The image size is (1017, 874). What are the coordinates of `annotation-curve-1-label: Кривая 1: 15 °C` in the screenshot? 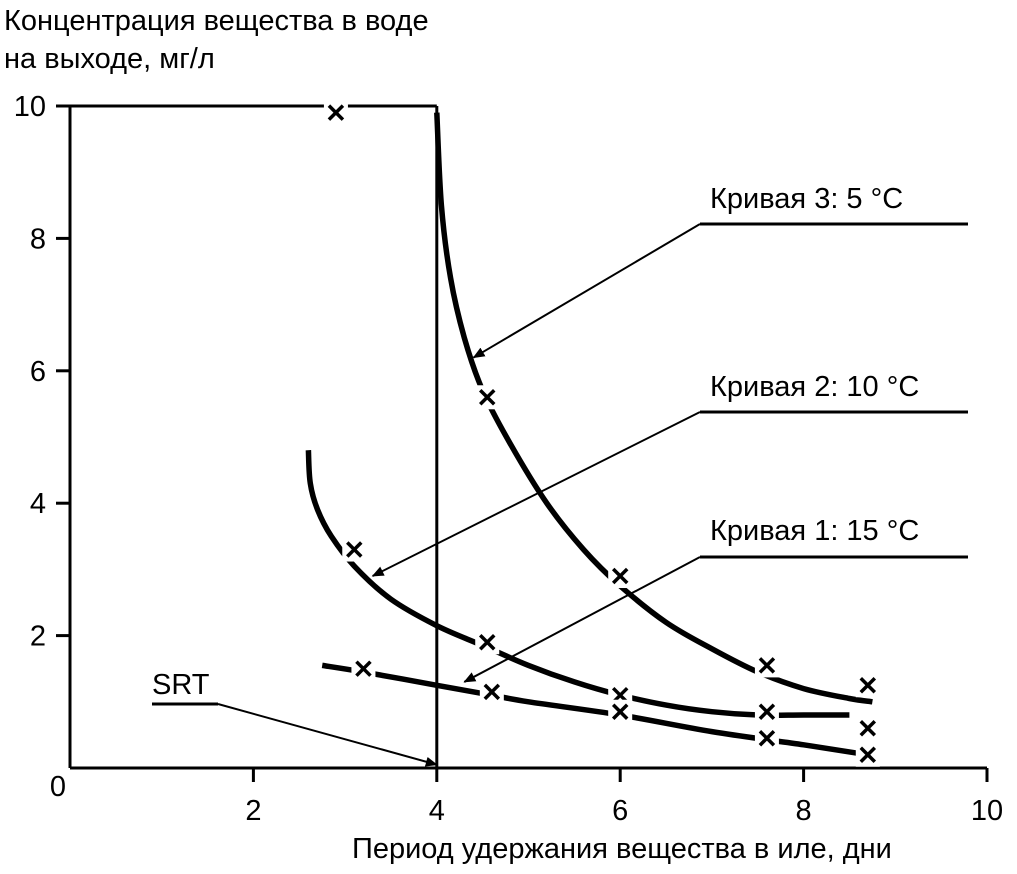 It's located at (814, 531).